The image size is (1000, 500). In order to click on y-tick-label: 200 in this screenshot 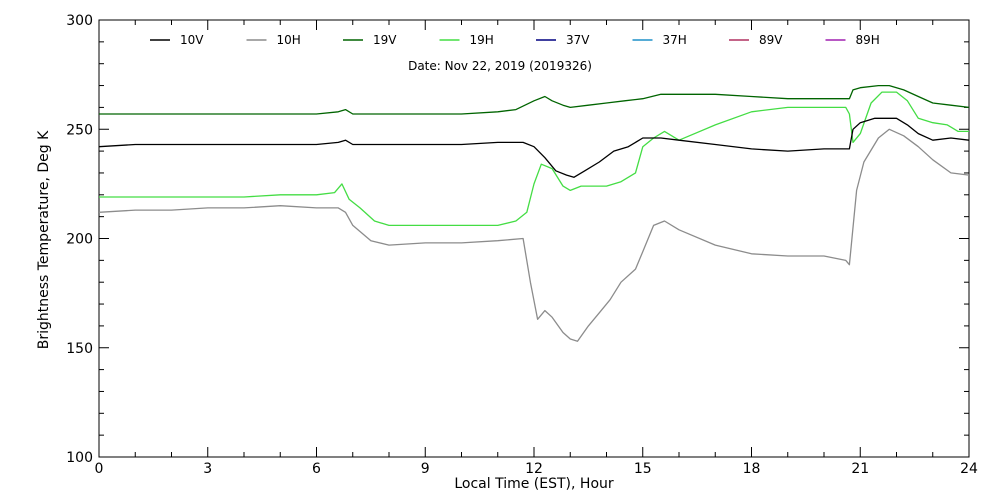, I will do `click(79, 240)`.